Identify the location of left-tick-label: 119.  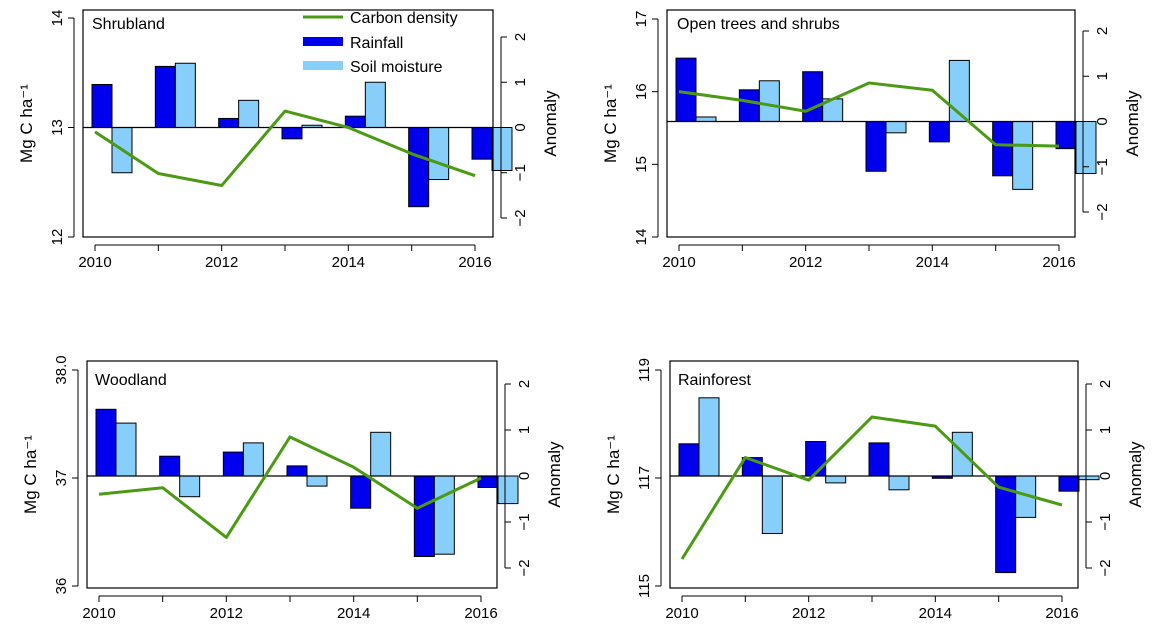
(644, 370).